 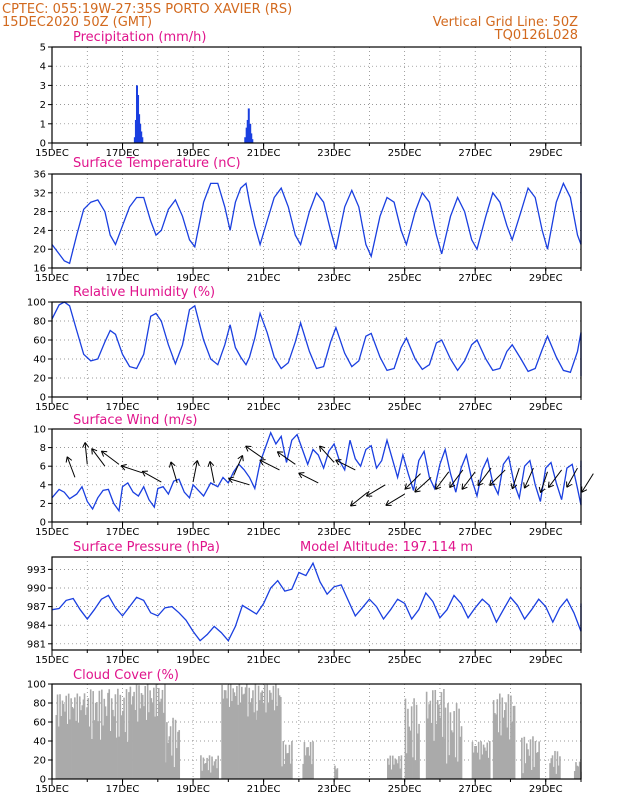 I want to click on x-tick-label: 25DEC, so click(x=405, y=153).